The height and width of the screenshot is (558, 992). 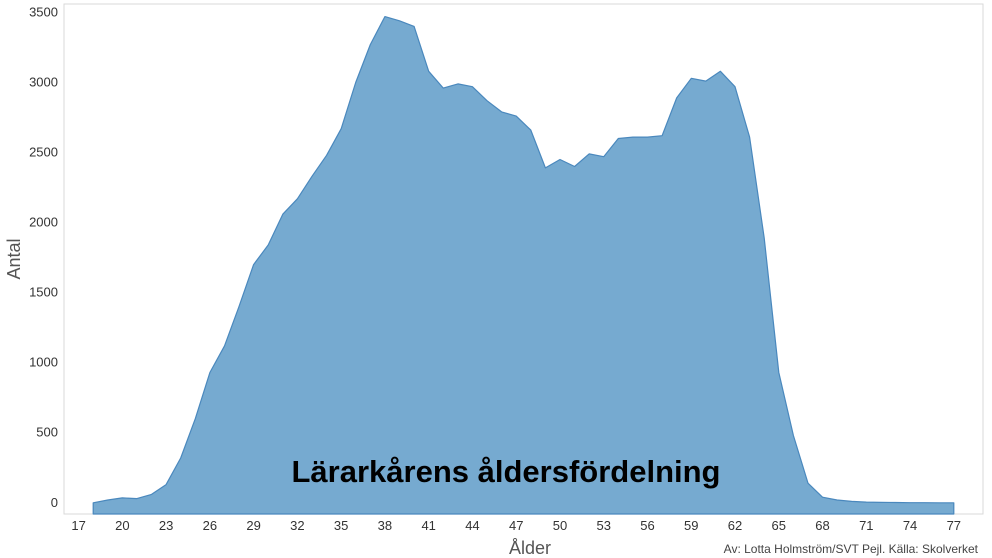 I want to click on chart-title: Lärarkårens åldersfördelning, so click(x=506, y=471).